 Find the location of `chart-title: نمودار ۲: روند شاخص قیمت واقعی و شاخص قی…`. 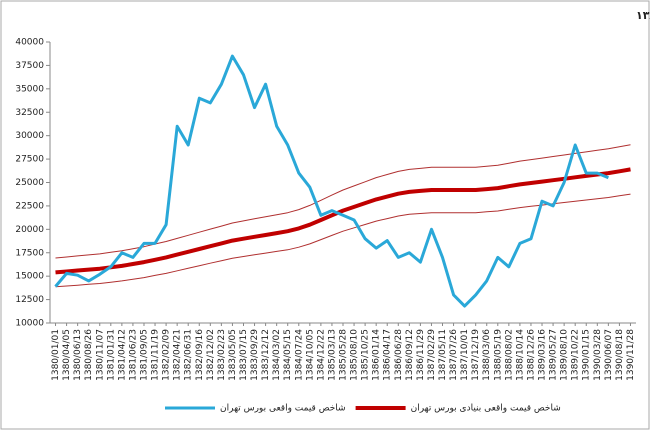

chart-title: نمودار ۲: روند شاخص قیمت واقعی و شاخص قی… is located at coordinates (643, 15).